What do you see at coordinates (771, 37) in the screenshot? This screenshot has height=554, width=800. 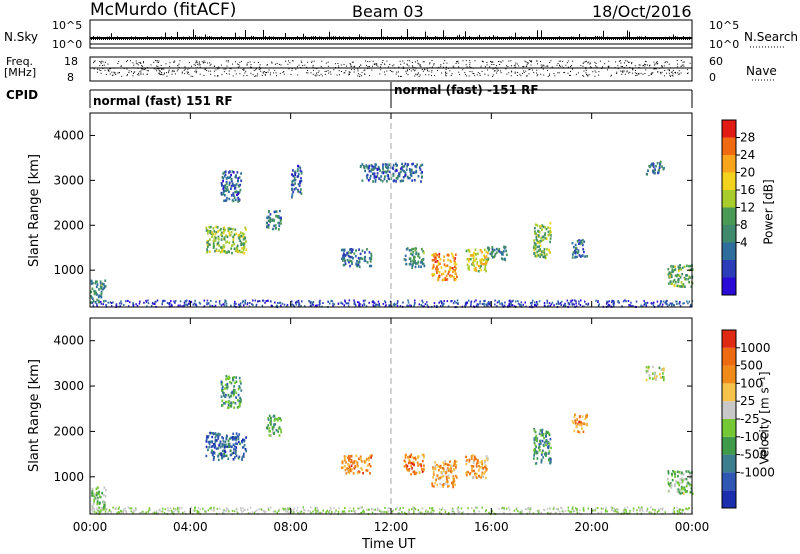 I see `nsearch-label: N.Search` at bounding box center [771, 37].